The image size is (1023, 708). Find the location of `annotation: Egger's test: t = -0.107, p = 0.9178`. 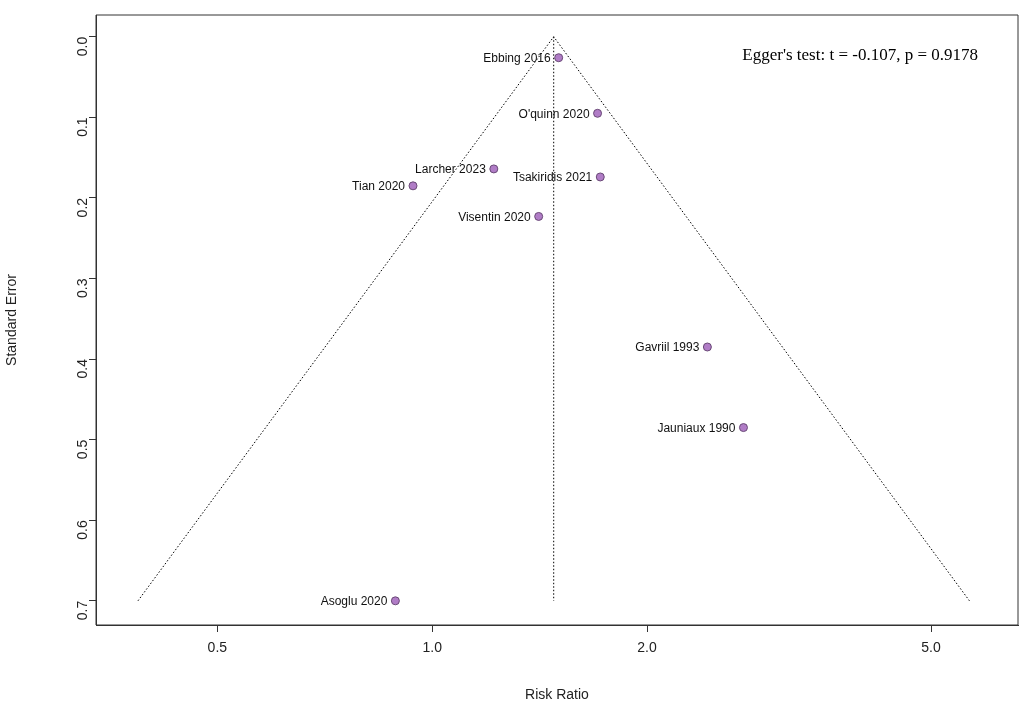

annotation: Egger's test: t = -0.107, p = 0.9178 is located at coordinates (860, 55).